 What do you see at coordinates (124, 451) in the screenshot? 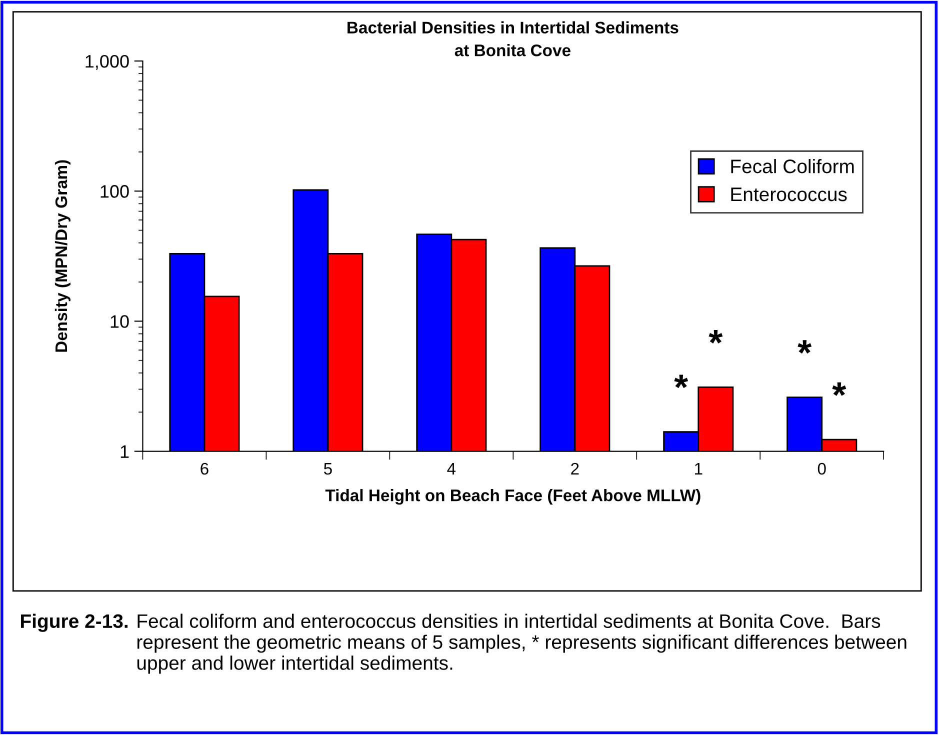
I see `y-tick-label: 1` at bounding box center [124, 451].